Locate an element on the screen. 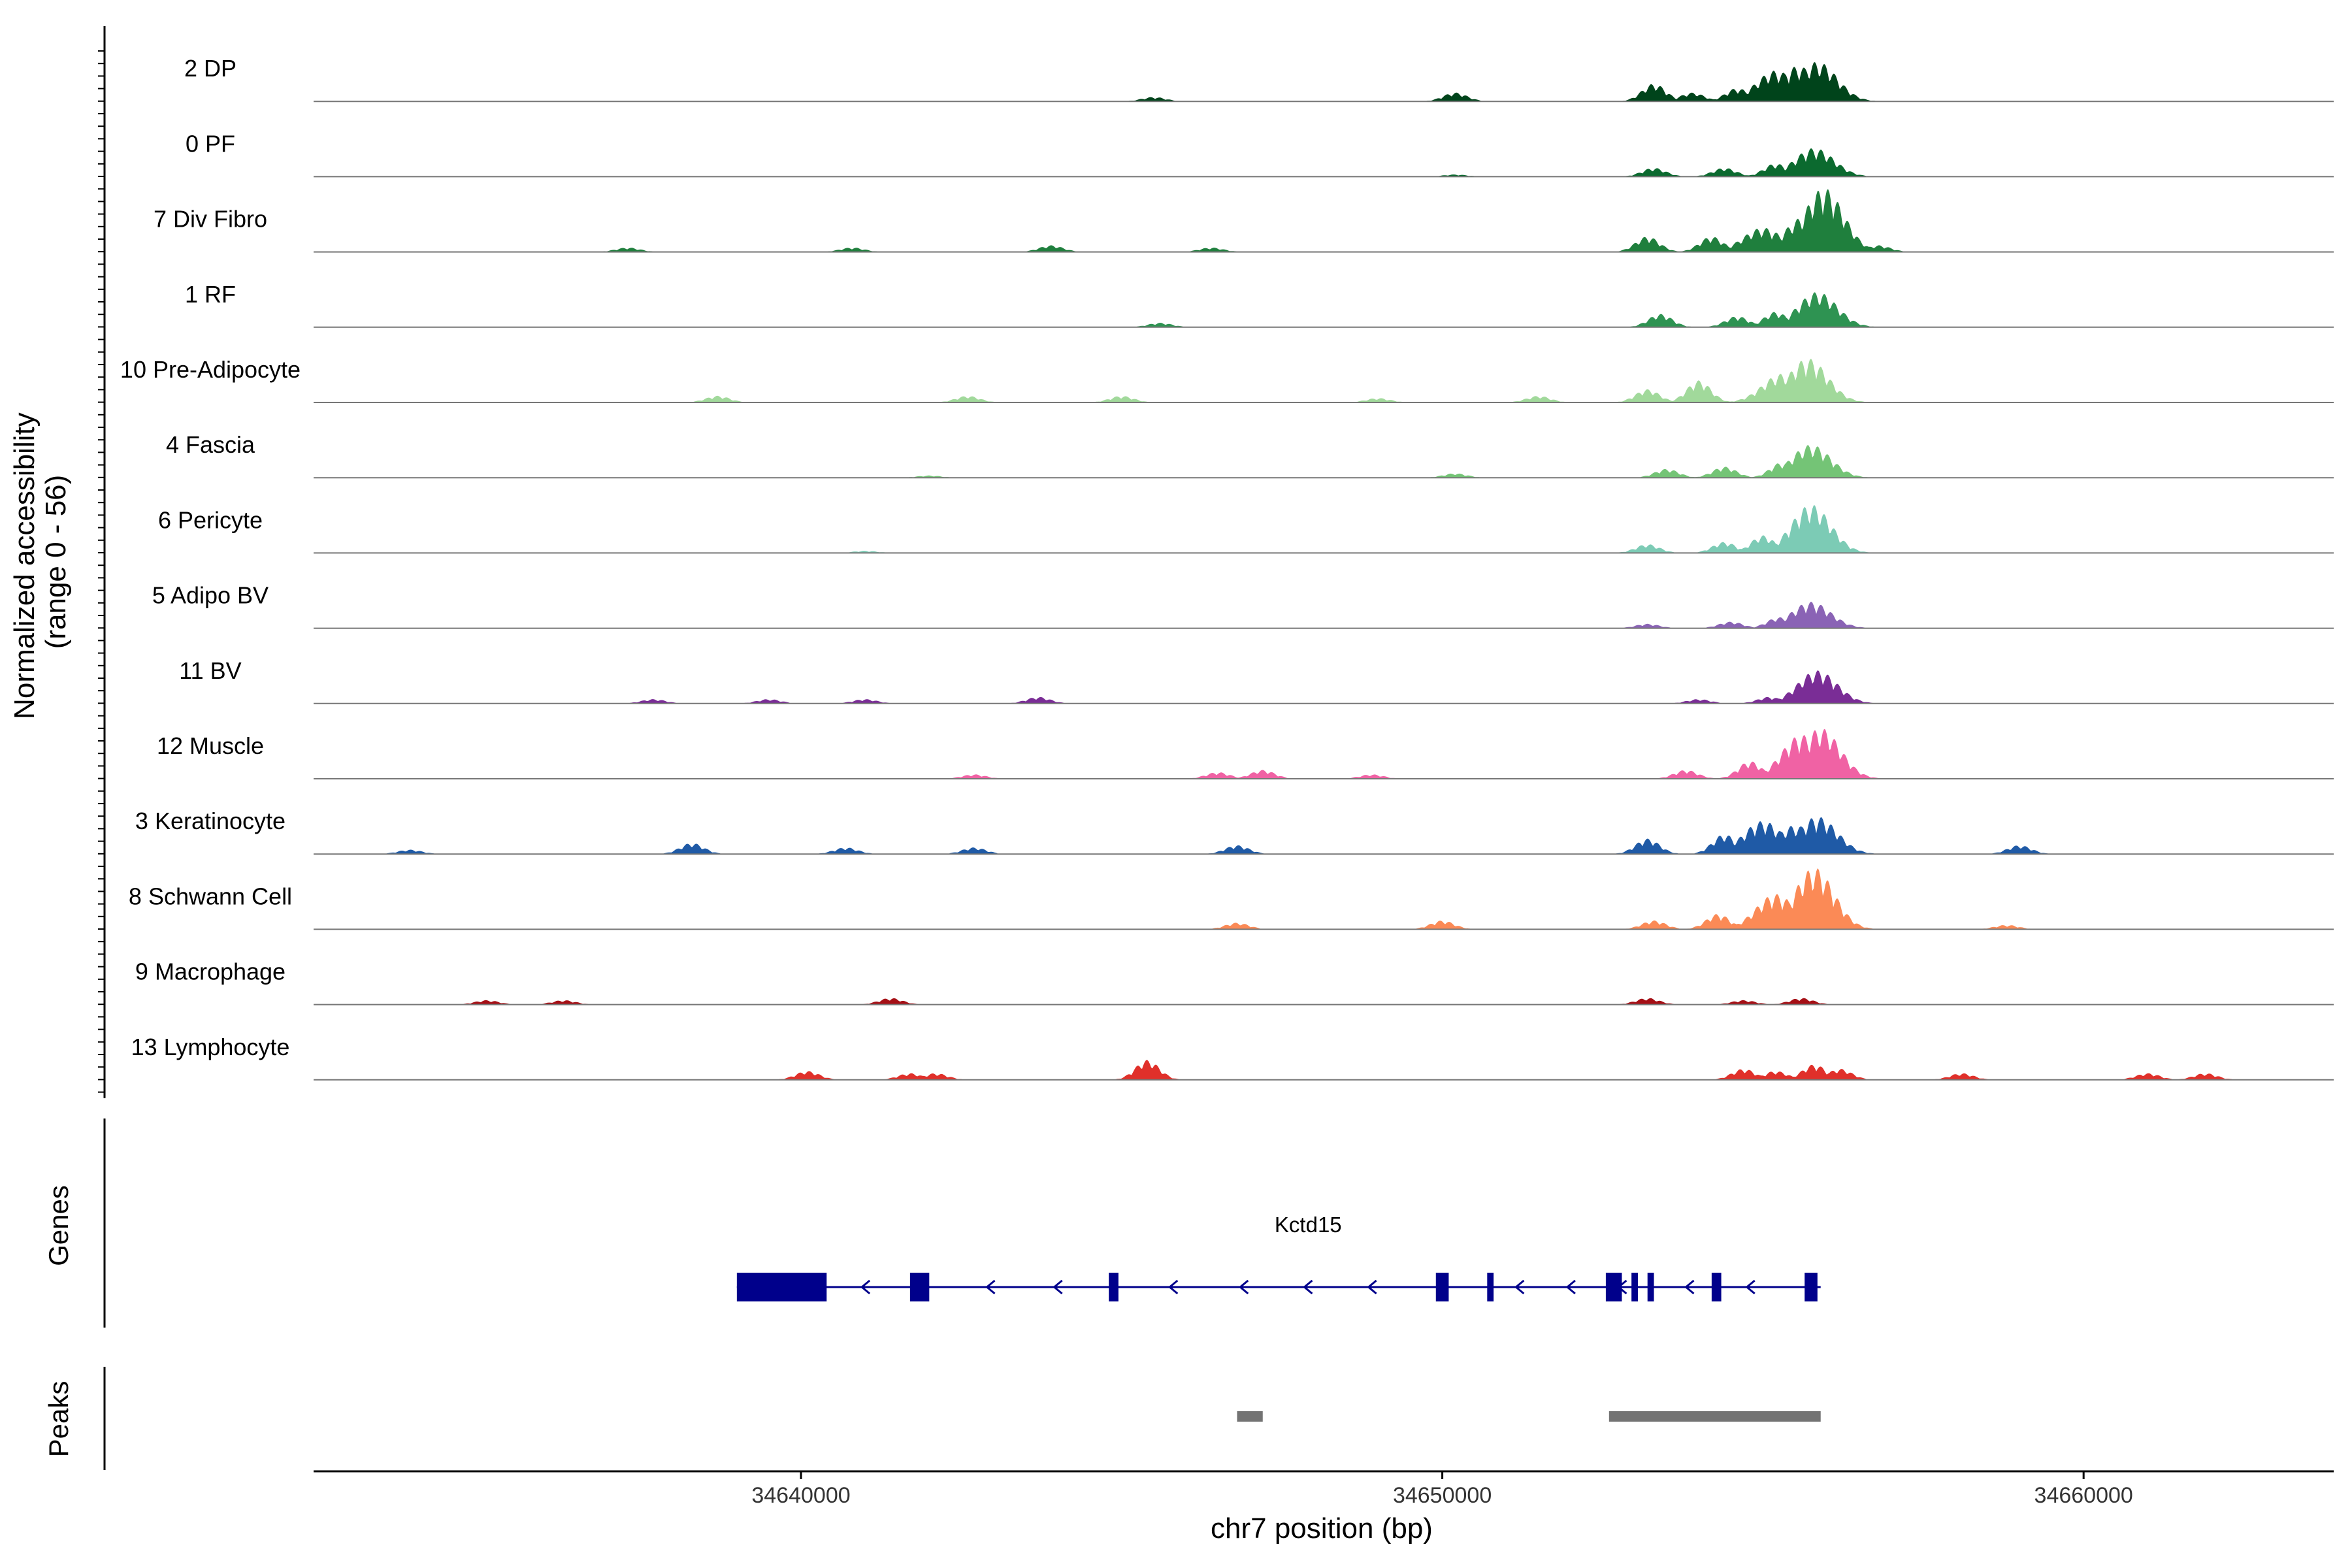  track-2: 0 PF is located at coordinates (1260, 154).